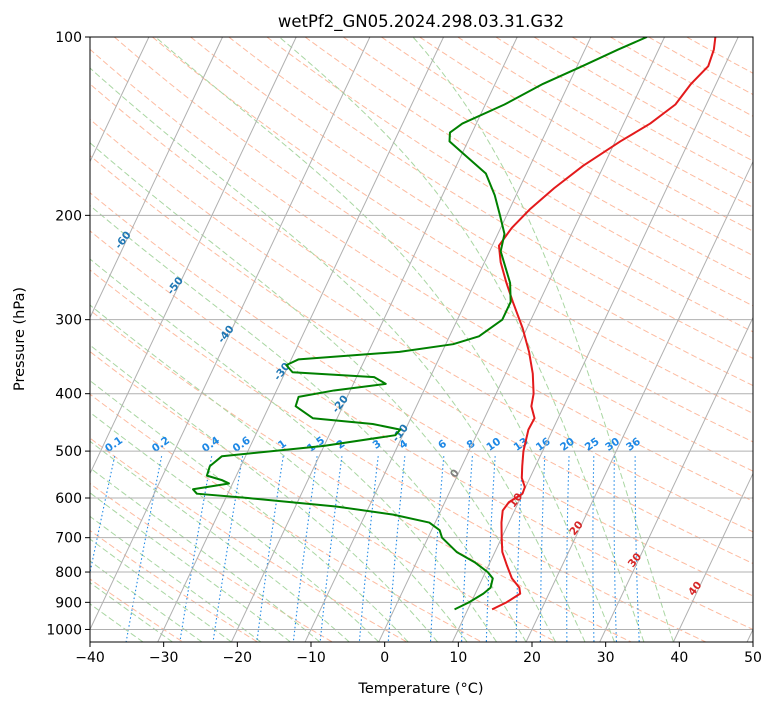 This screenshot has width=775, height=708. What do you see at coordinates (68, 321) in the screenshot?
I see `y-tick-label: 300` at bounding box center [68, 321].